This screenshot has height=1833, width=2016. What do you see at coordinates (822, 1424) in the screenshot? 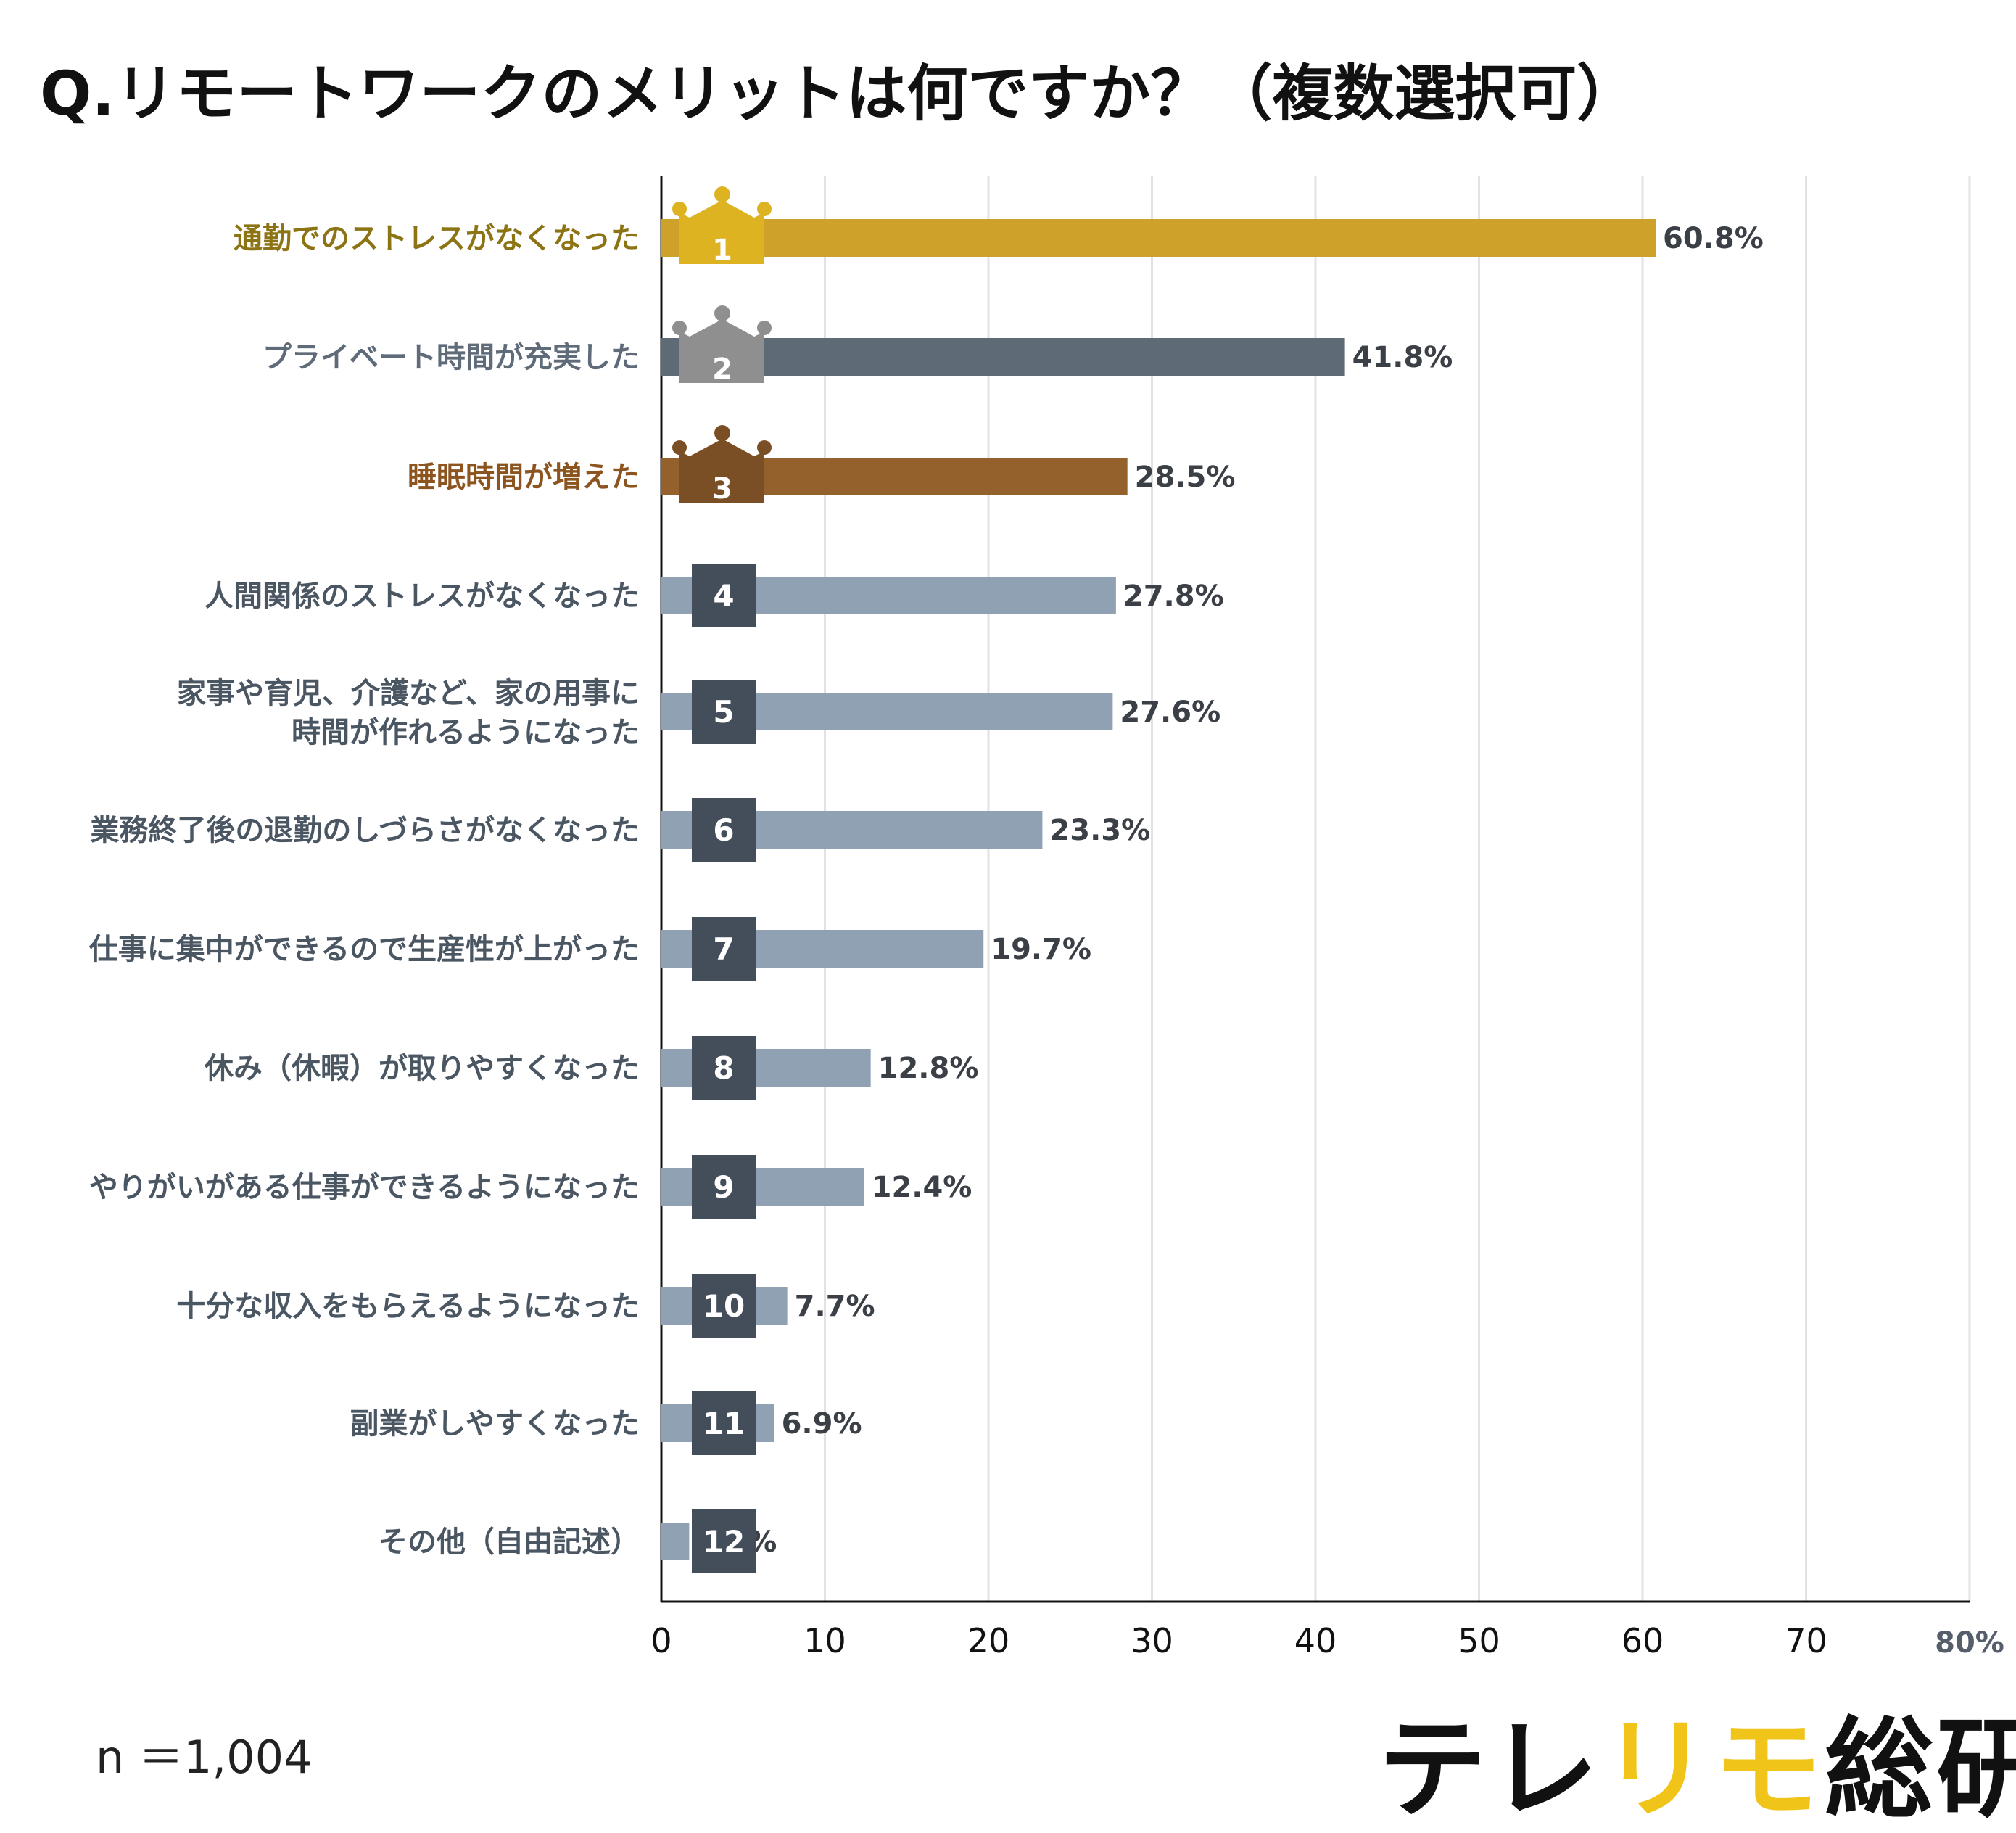
I see `data-label: 6.9%` at bounding box center [822, 1424].